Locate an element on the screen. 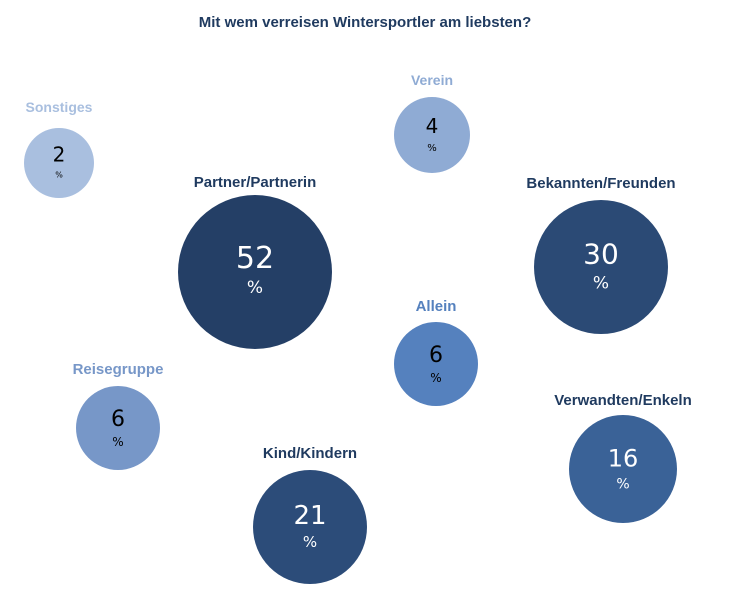  bubble-kind-kindern: Kind/Kindern 21% is located at coordinates (310, 514).